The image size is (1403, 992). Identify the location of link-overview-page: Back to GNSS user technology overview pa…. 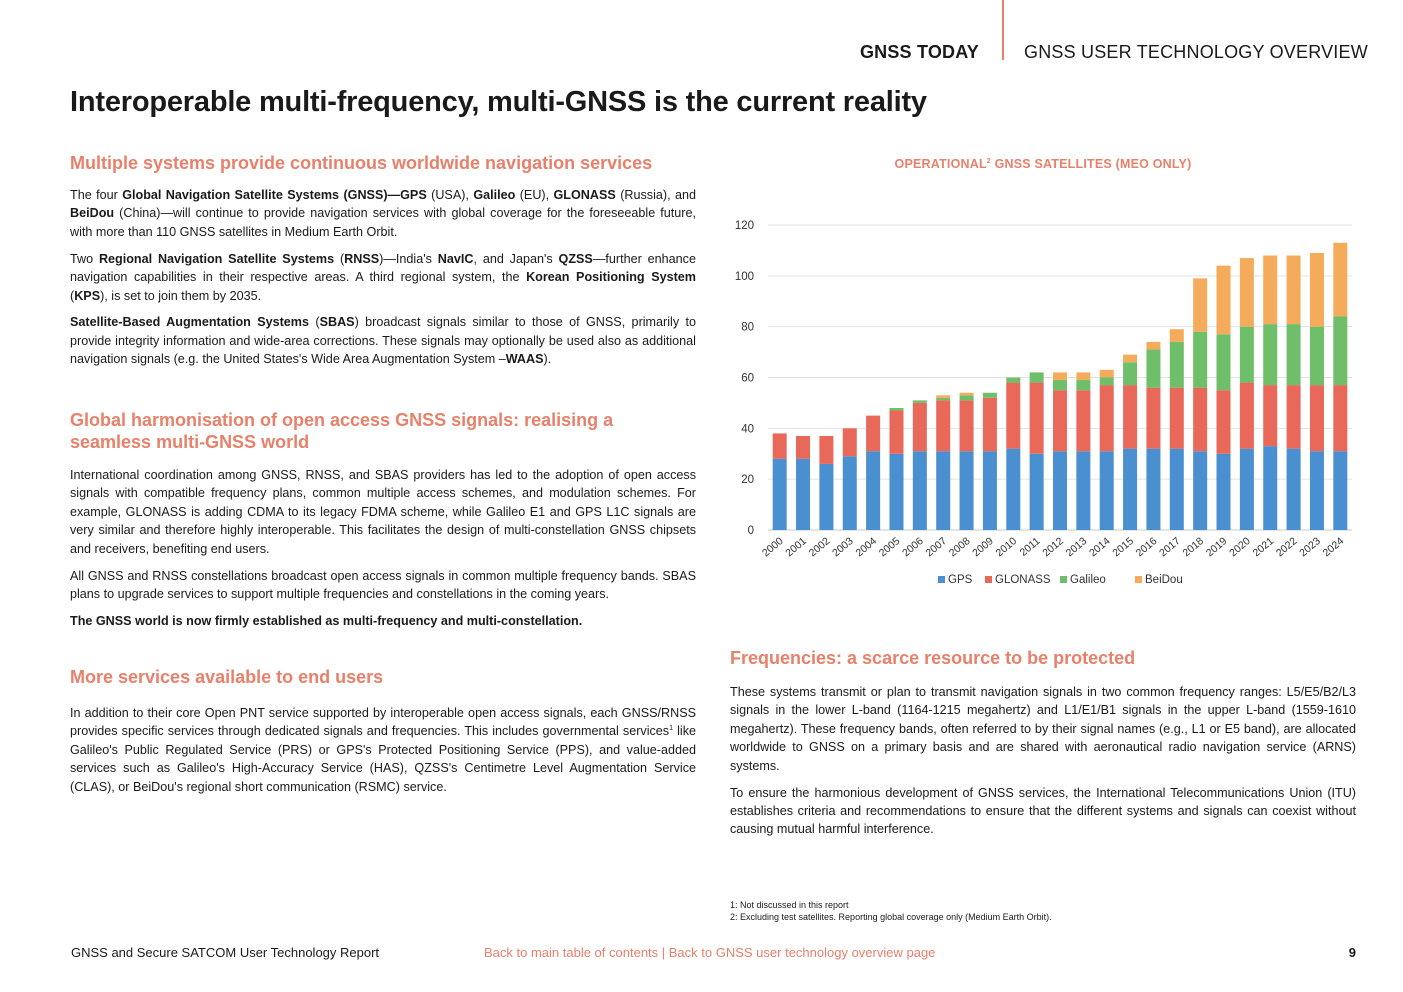
(802, 952).